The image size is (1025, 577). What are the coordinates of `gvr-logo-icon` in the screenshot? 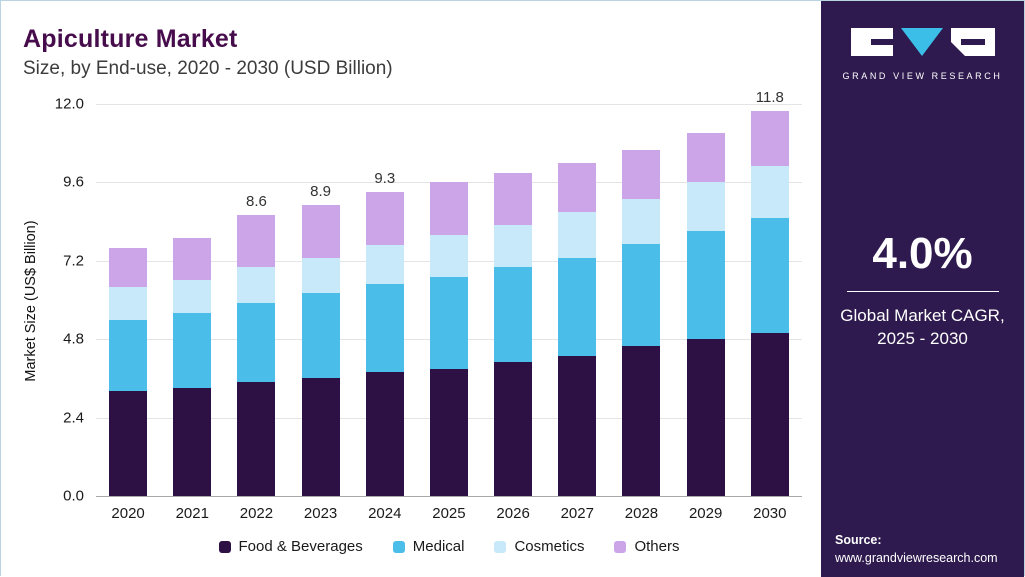 It's located at (922, 42).